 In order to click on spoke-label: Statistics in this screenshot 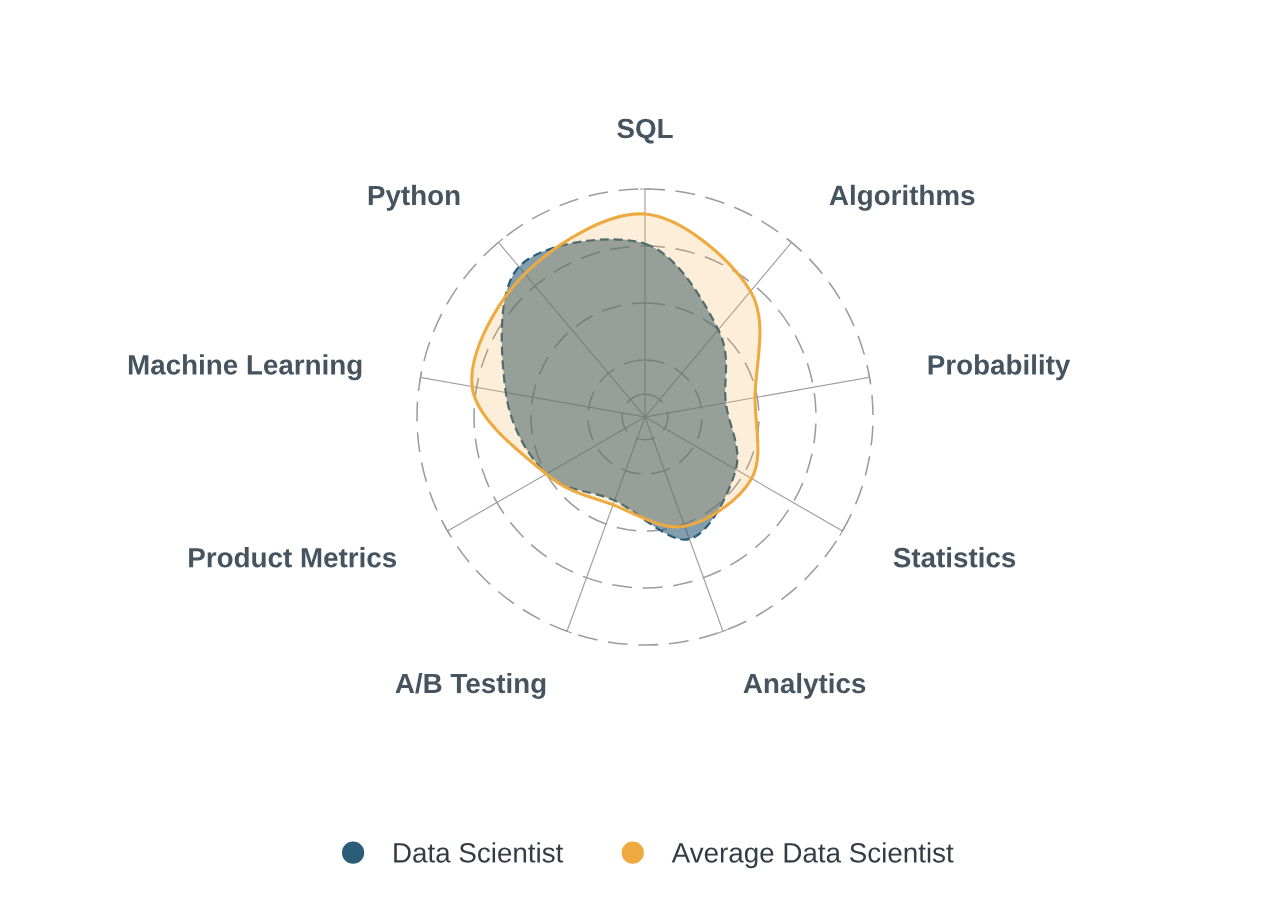, I will do `click(954, 557)`.